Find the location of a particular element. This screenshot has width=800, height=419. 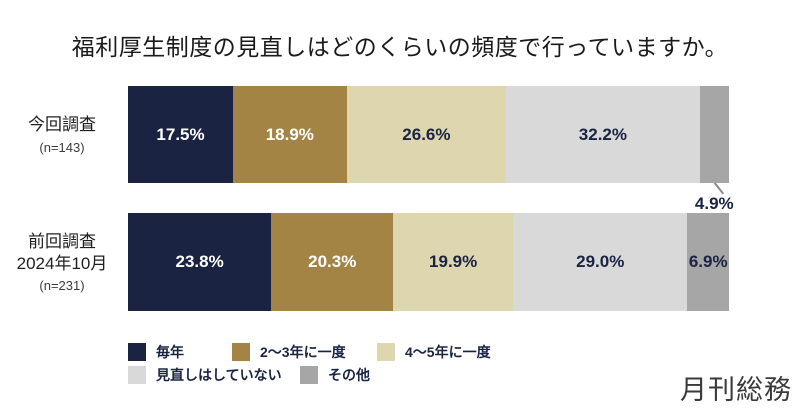

legend-item: 4〜5年に一度 is located at coordinates (434, 352).